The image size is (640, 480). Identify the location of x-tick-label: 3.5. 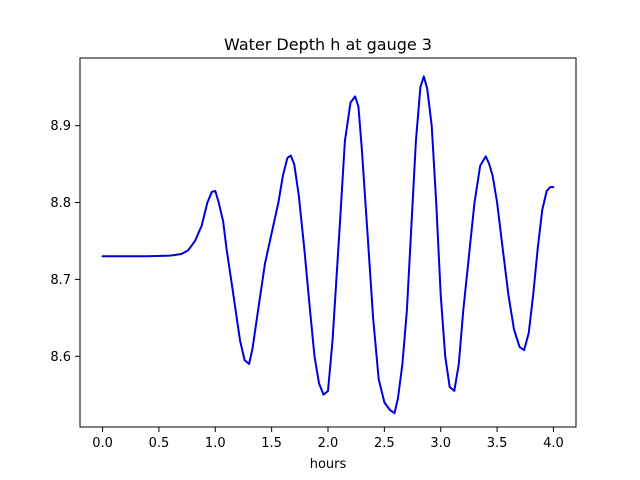
(497, 443).